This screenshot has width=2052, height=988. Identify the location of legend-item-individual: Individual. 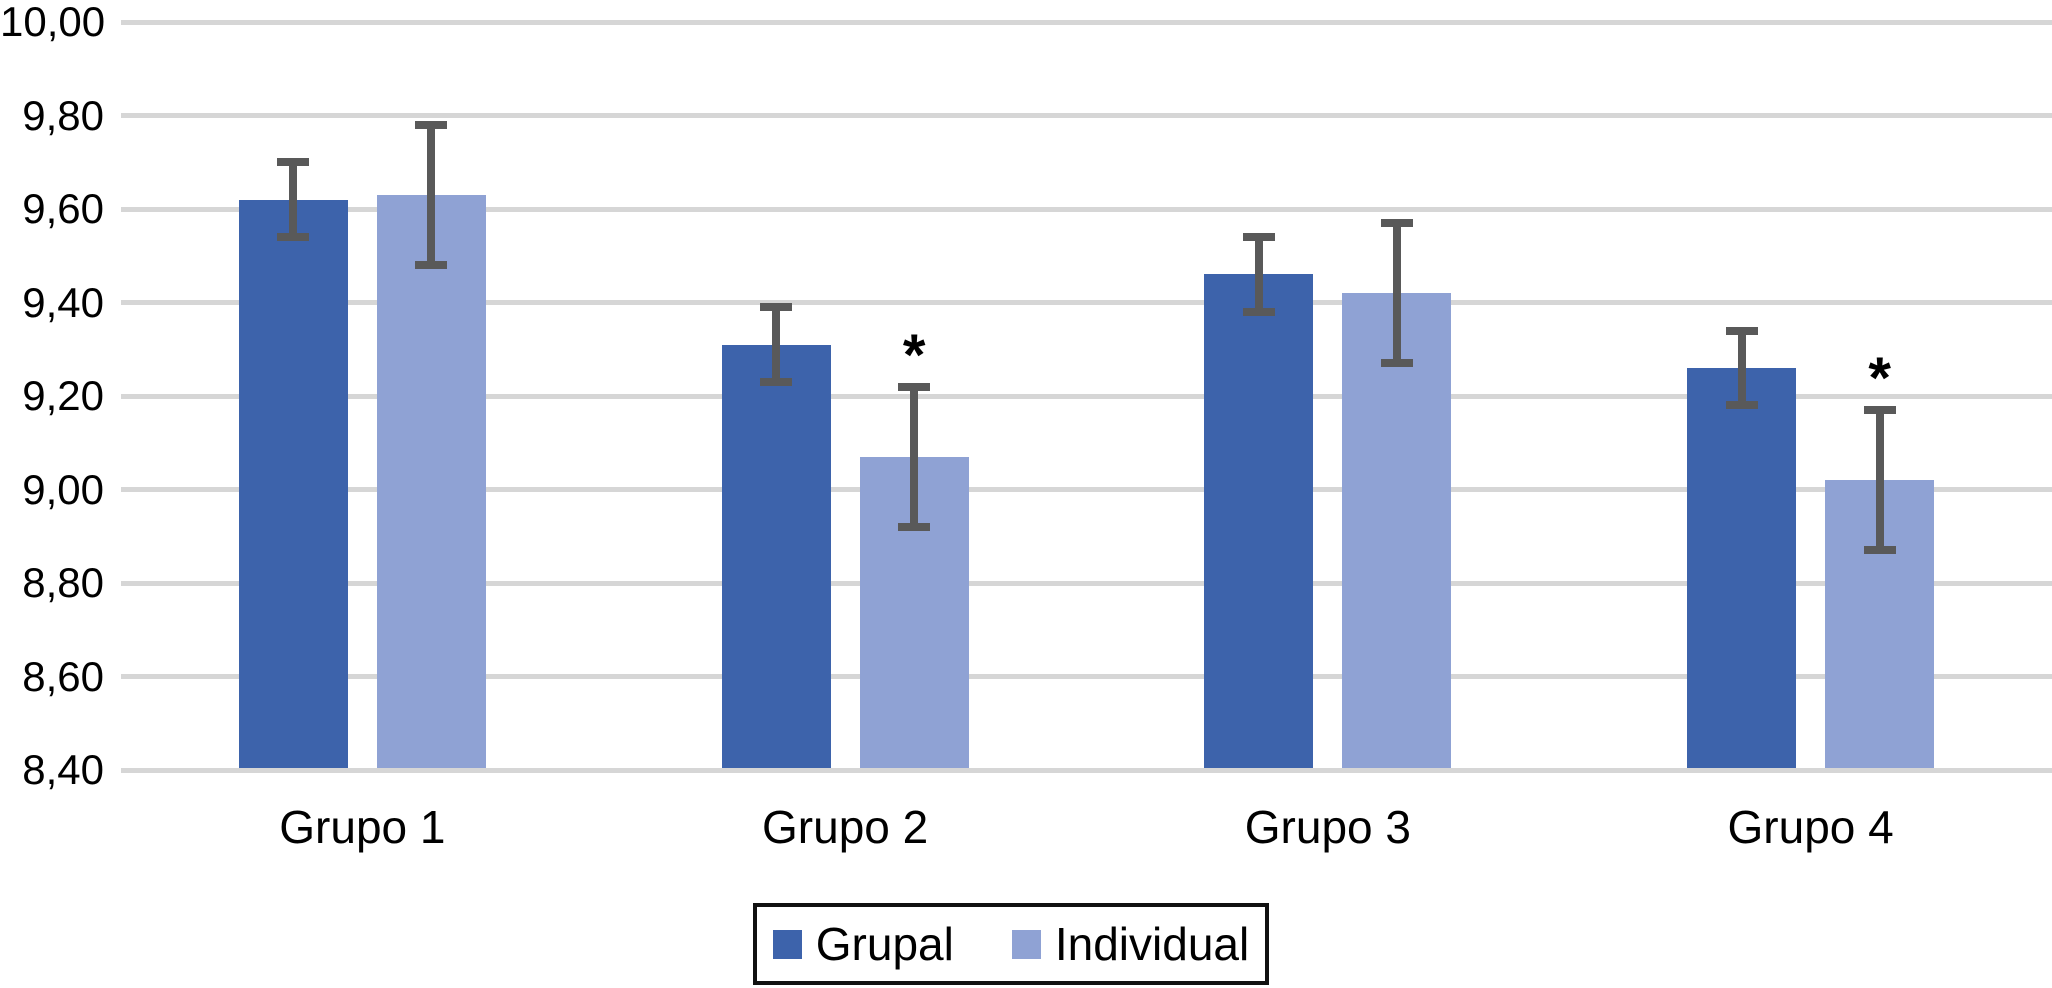
(1130, 944).